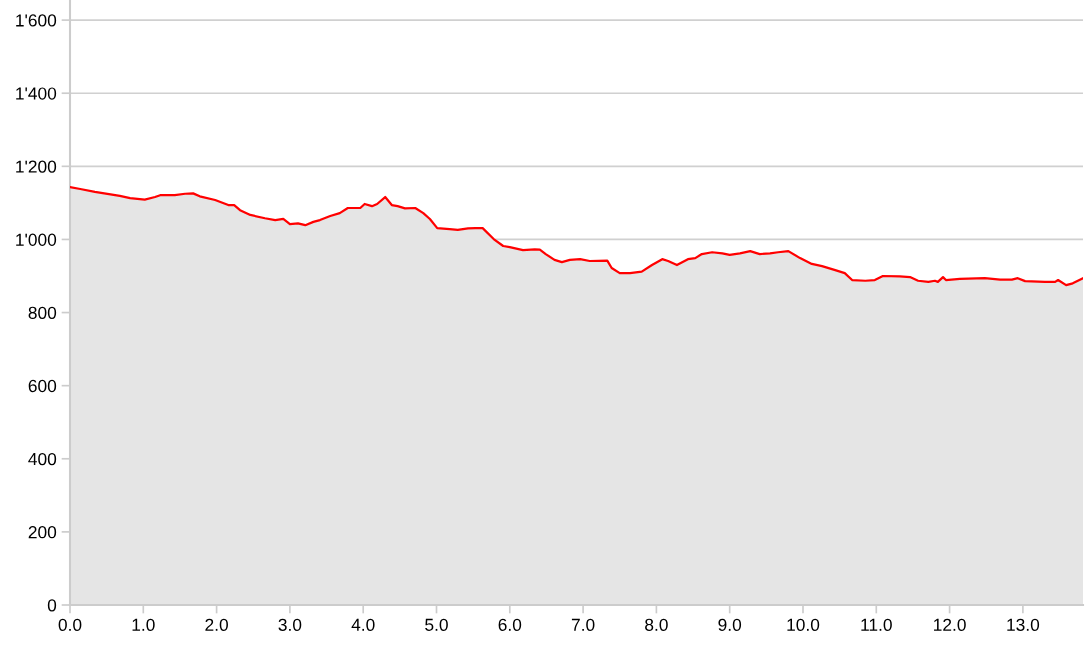 The height and width of the screenshot is (646, 1087). What do you see at coordinates (363, 624) in the screenshot?
I see `x-tick-label: 4.0` at bounding box center [363, 624].